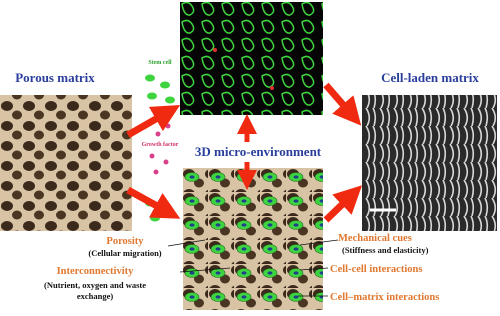  I want to click on fluorescence-image, so click(251, 58).